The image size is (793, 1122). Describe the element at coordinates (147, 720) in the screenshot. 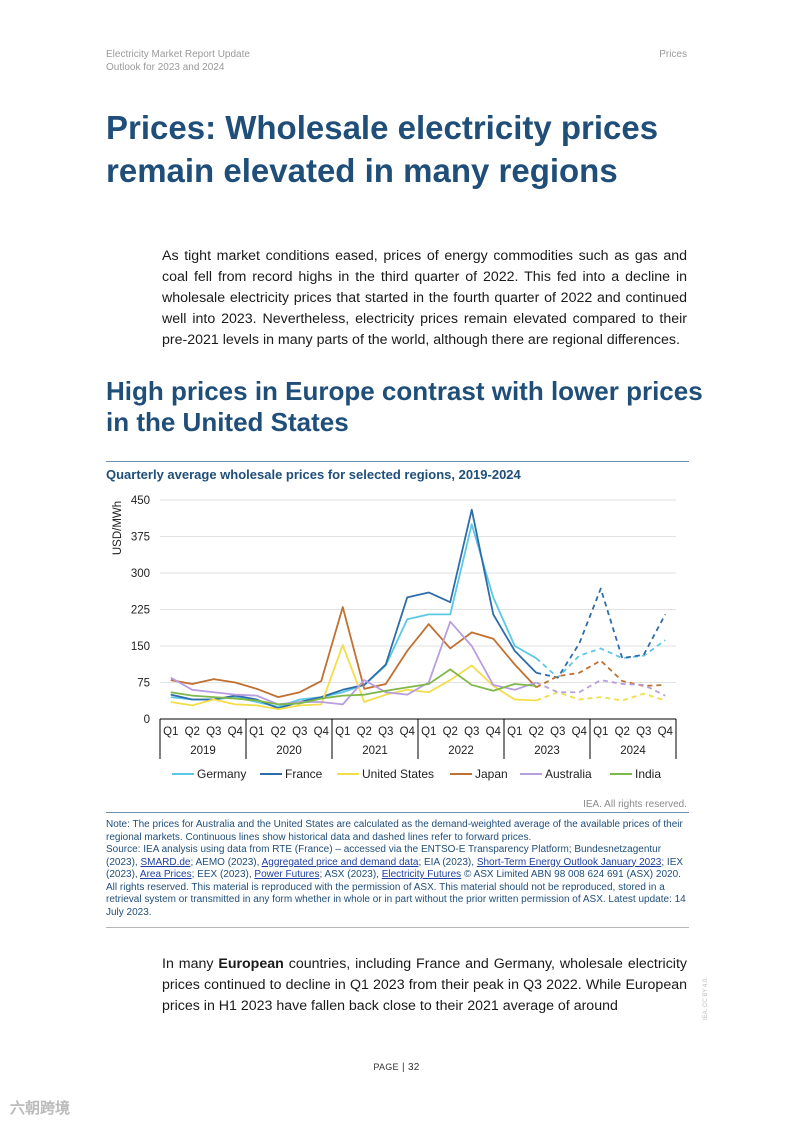

I see `y-tick-label: 0` at that location.